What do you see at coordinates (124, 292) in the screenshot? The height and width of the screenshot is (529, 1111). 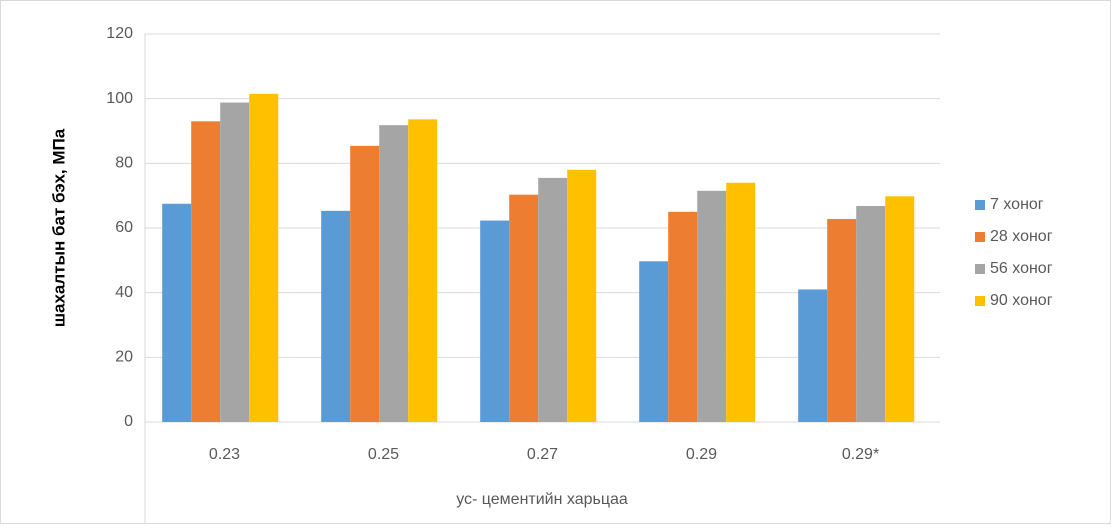 I see `y-tick-label: 40` at bounding box center [124, 292].